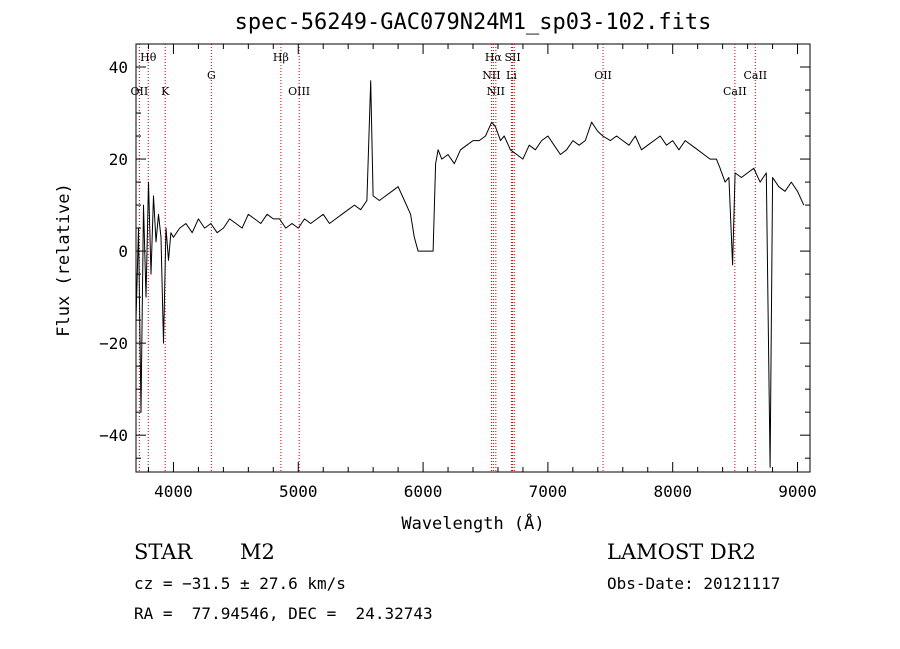 The image size is (900, 649). What do you see at coordinates (672, 491) in the screenshot?
I see `x-tick-label: 8000` at bounding box center [672, 491].